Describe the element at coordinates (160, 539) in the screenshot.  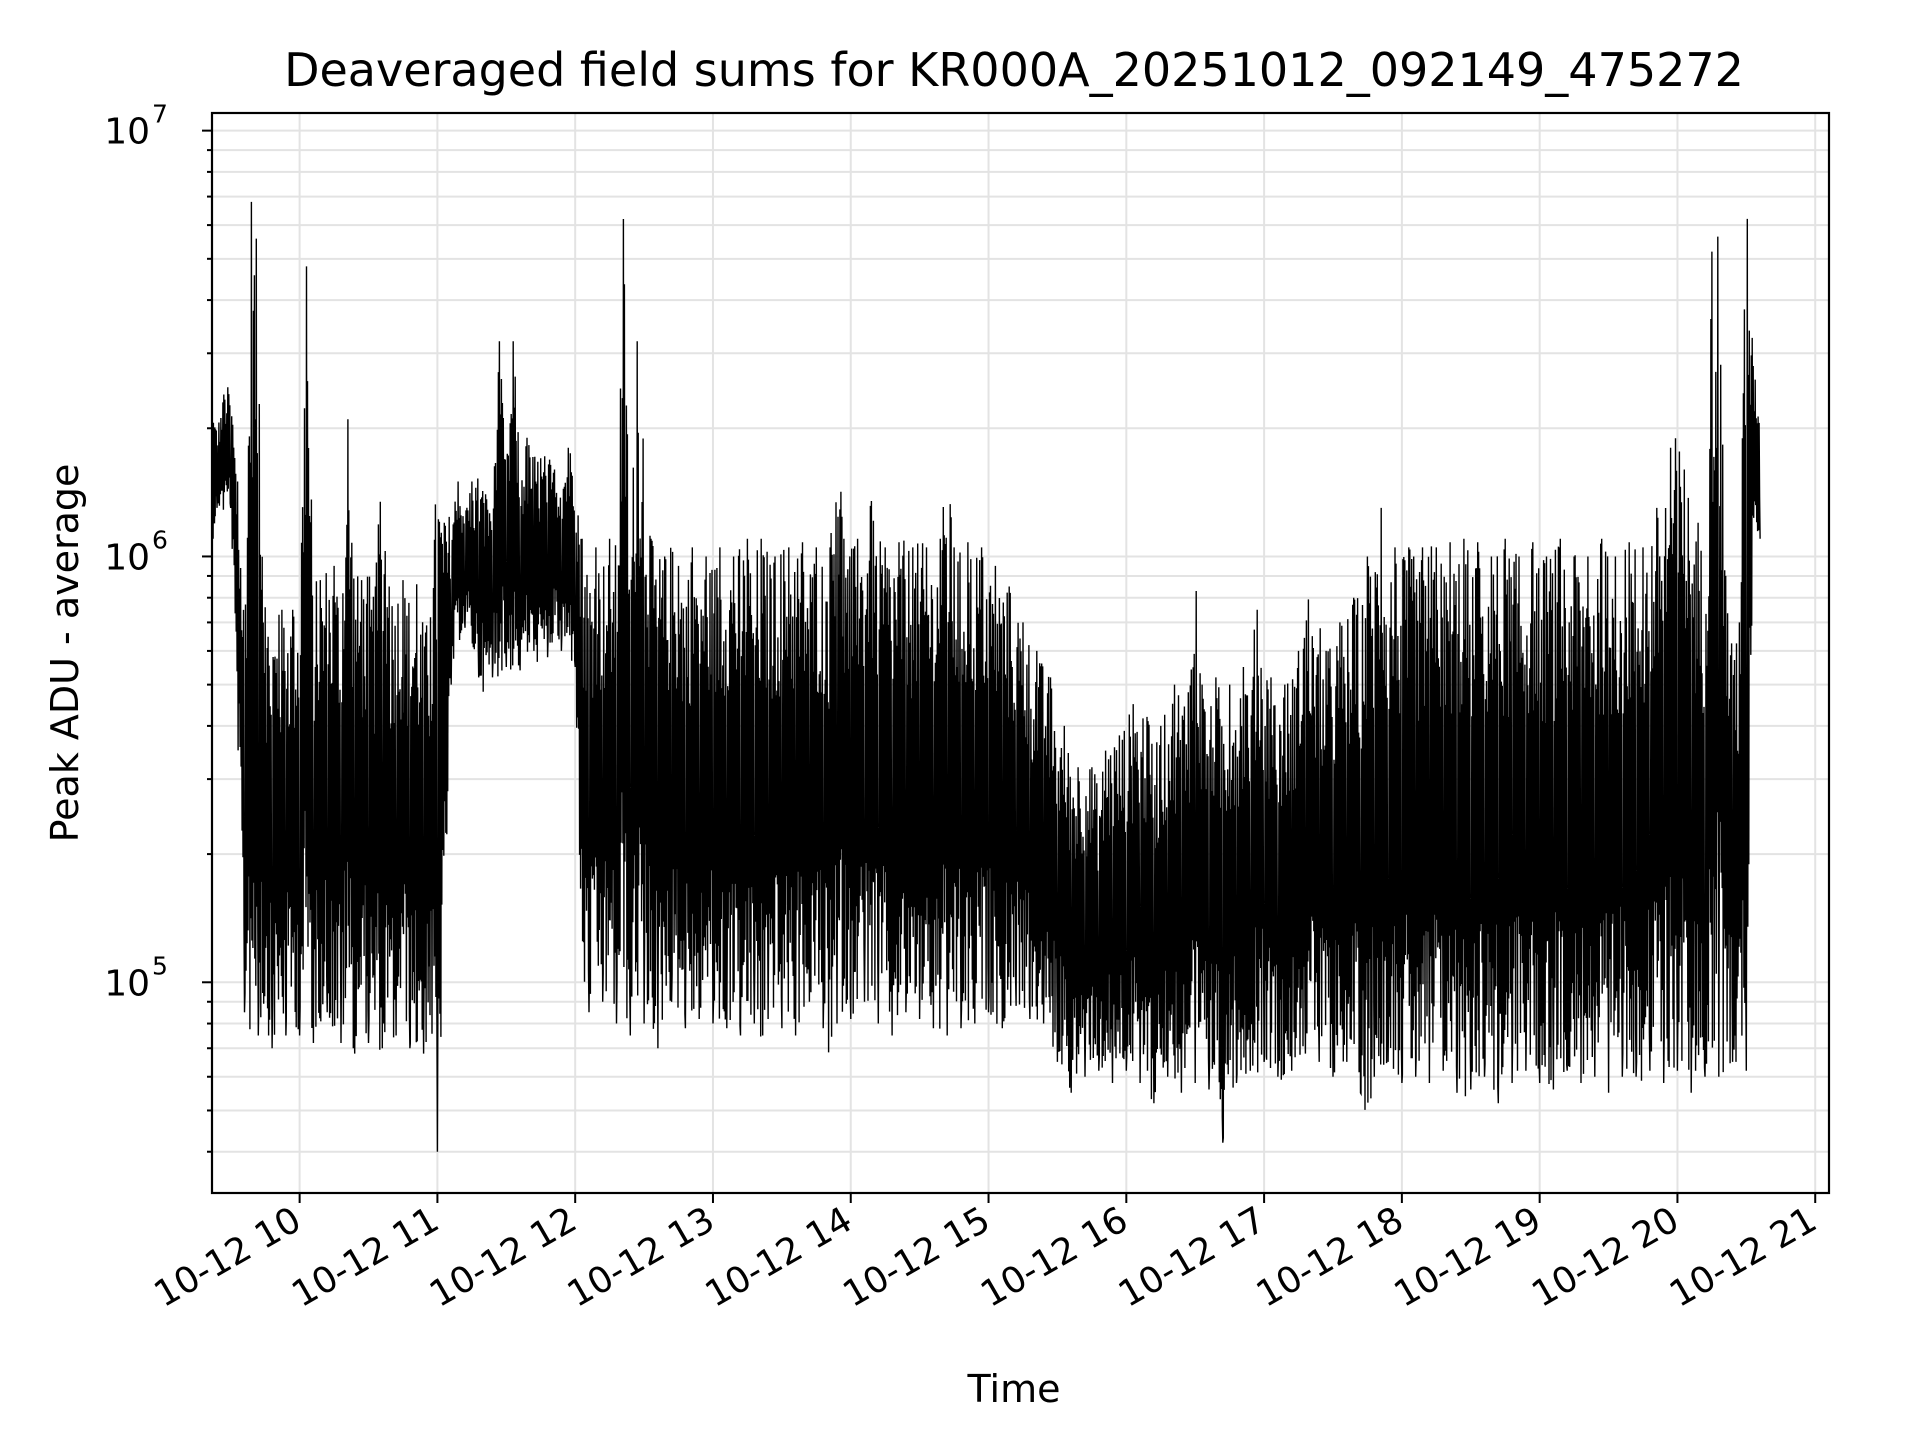
I see `y-tick-label-exponent: 6` at that location.